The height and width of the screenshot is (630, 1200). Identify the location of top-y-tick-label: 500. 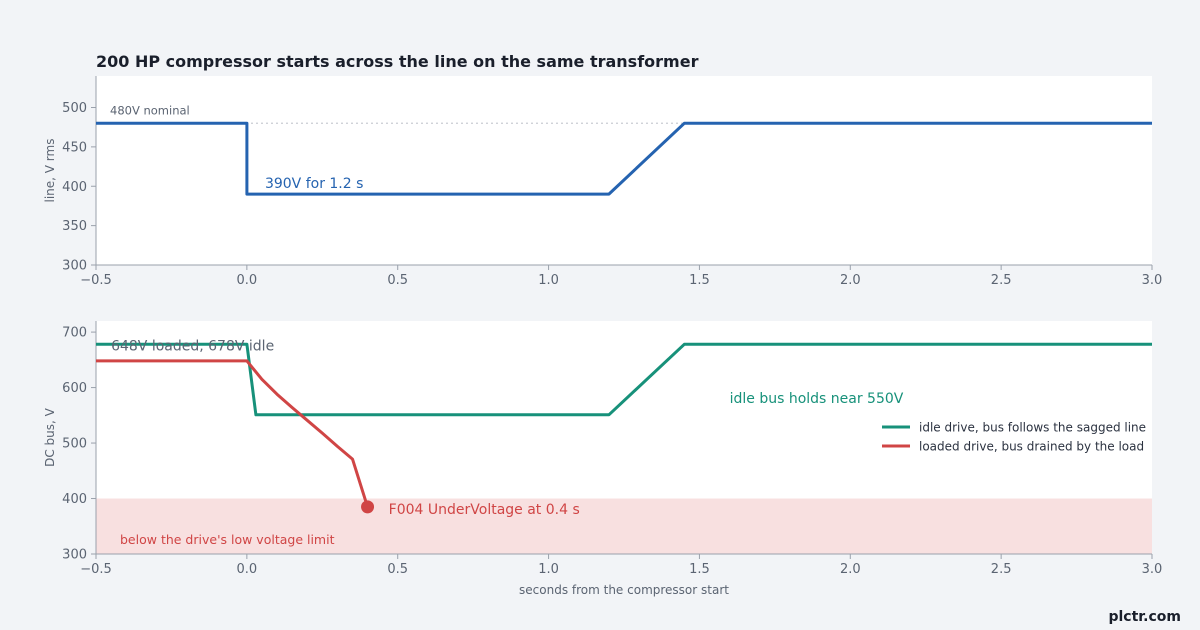
(74, 108).